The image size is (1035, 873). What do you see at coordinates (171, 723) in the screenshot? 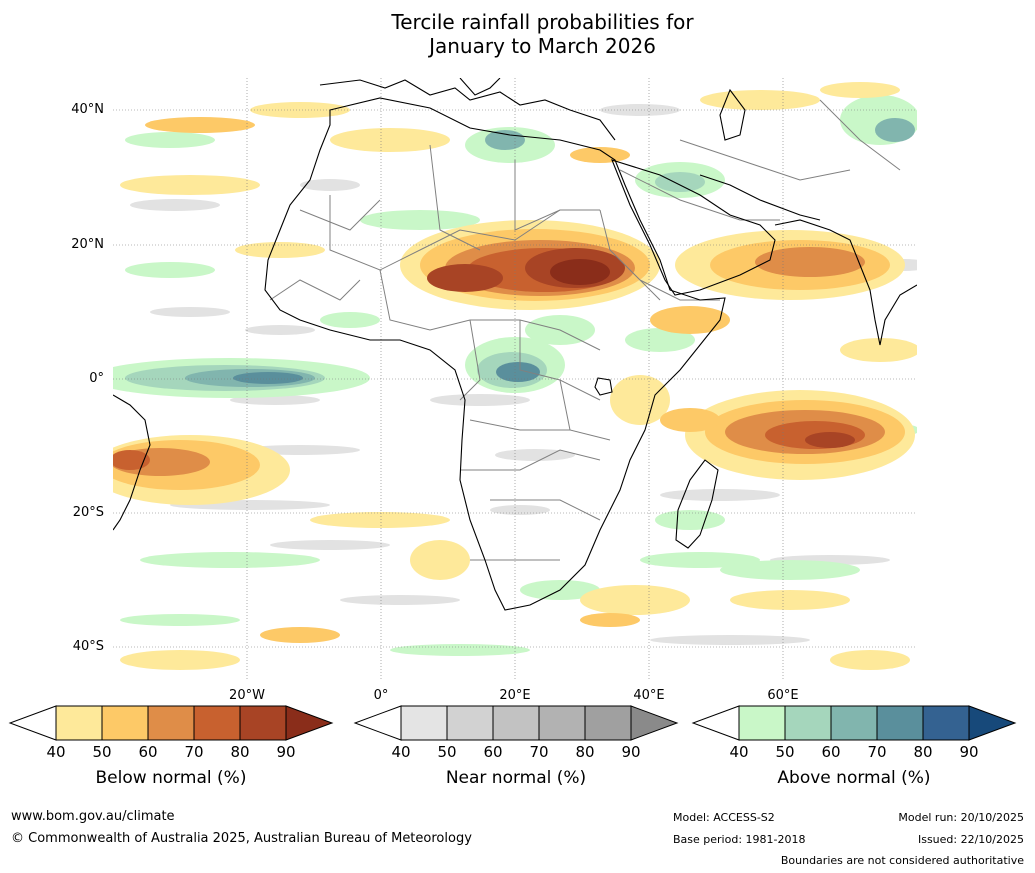
I see `colorbar-below-normal` at bounding box center [171, 723].